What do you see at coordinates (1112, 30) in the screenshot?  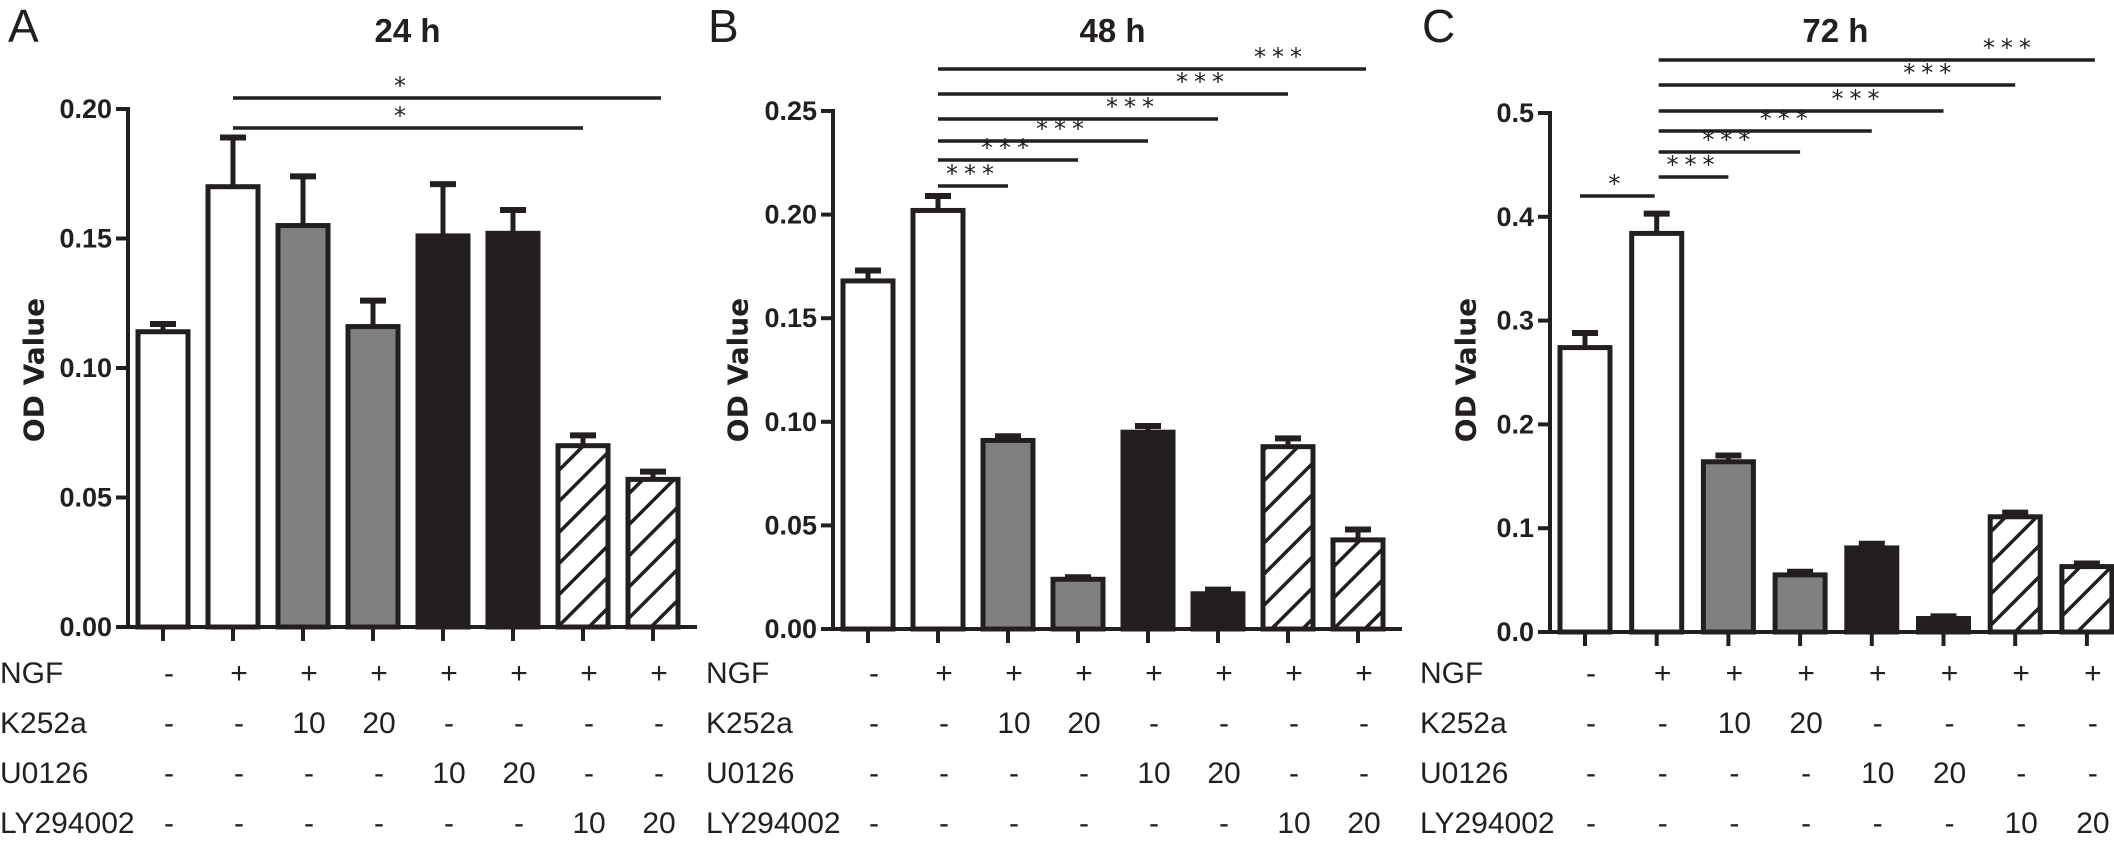 I see `chart-title: 48 h` at bounding box center [1112, 30].